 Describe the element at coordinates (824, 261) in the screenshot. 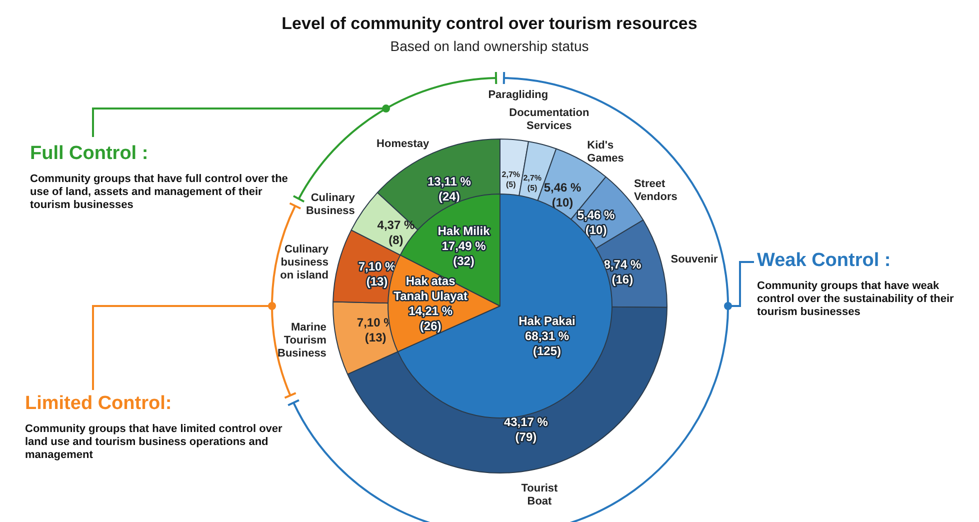

I see `text: Weak Control :` at that location.